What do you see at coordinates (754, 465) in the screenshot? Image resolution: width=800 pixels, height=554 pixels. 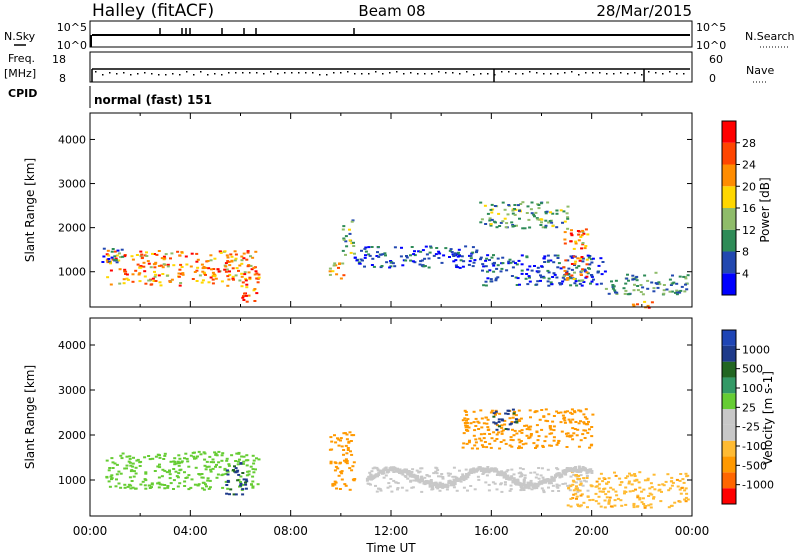 I see `velocity-colorbar-tick-label: -500` at bounding box center [754, 465].